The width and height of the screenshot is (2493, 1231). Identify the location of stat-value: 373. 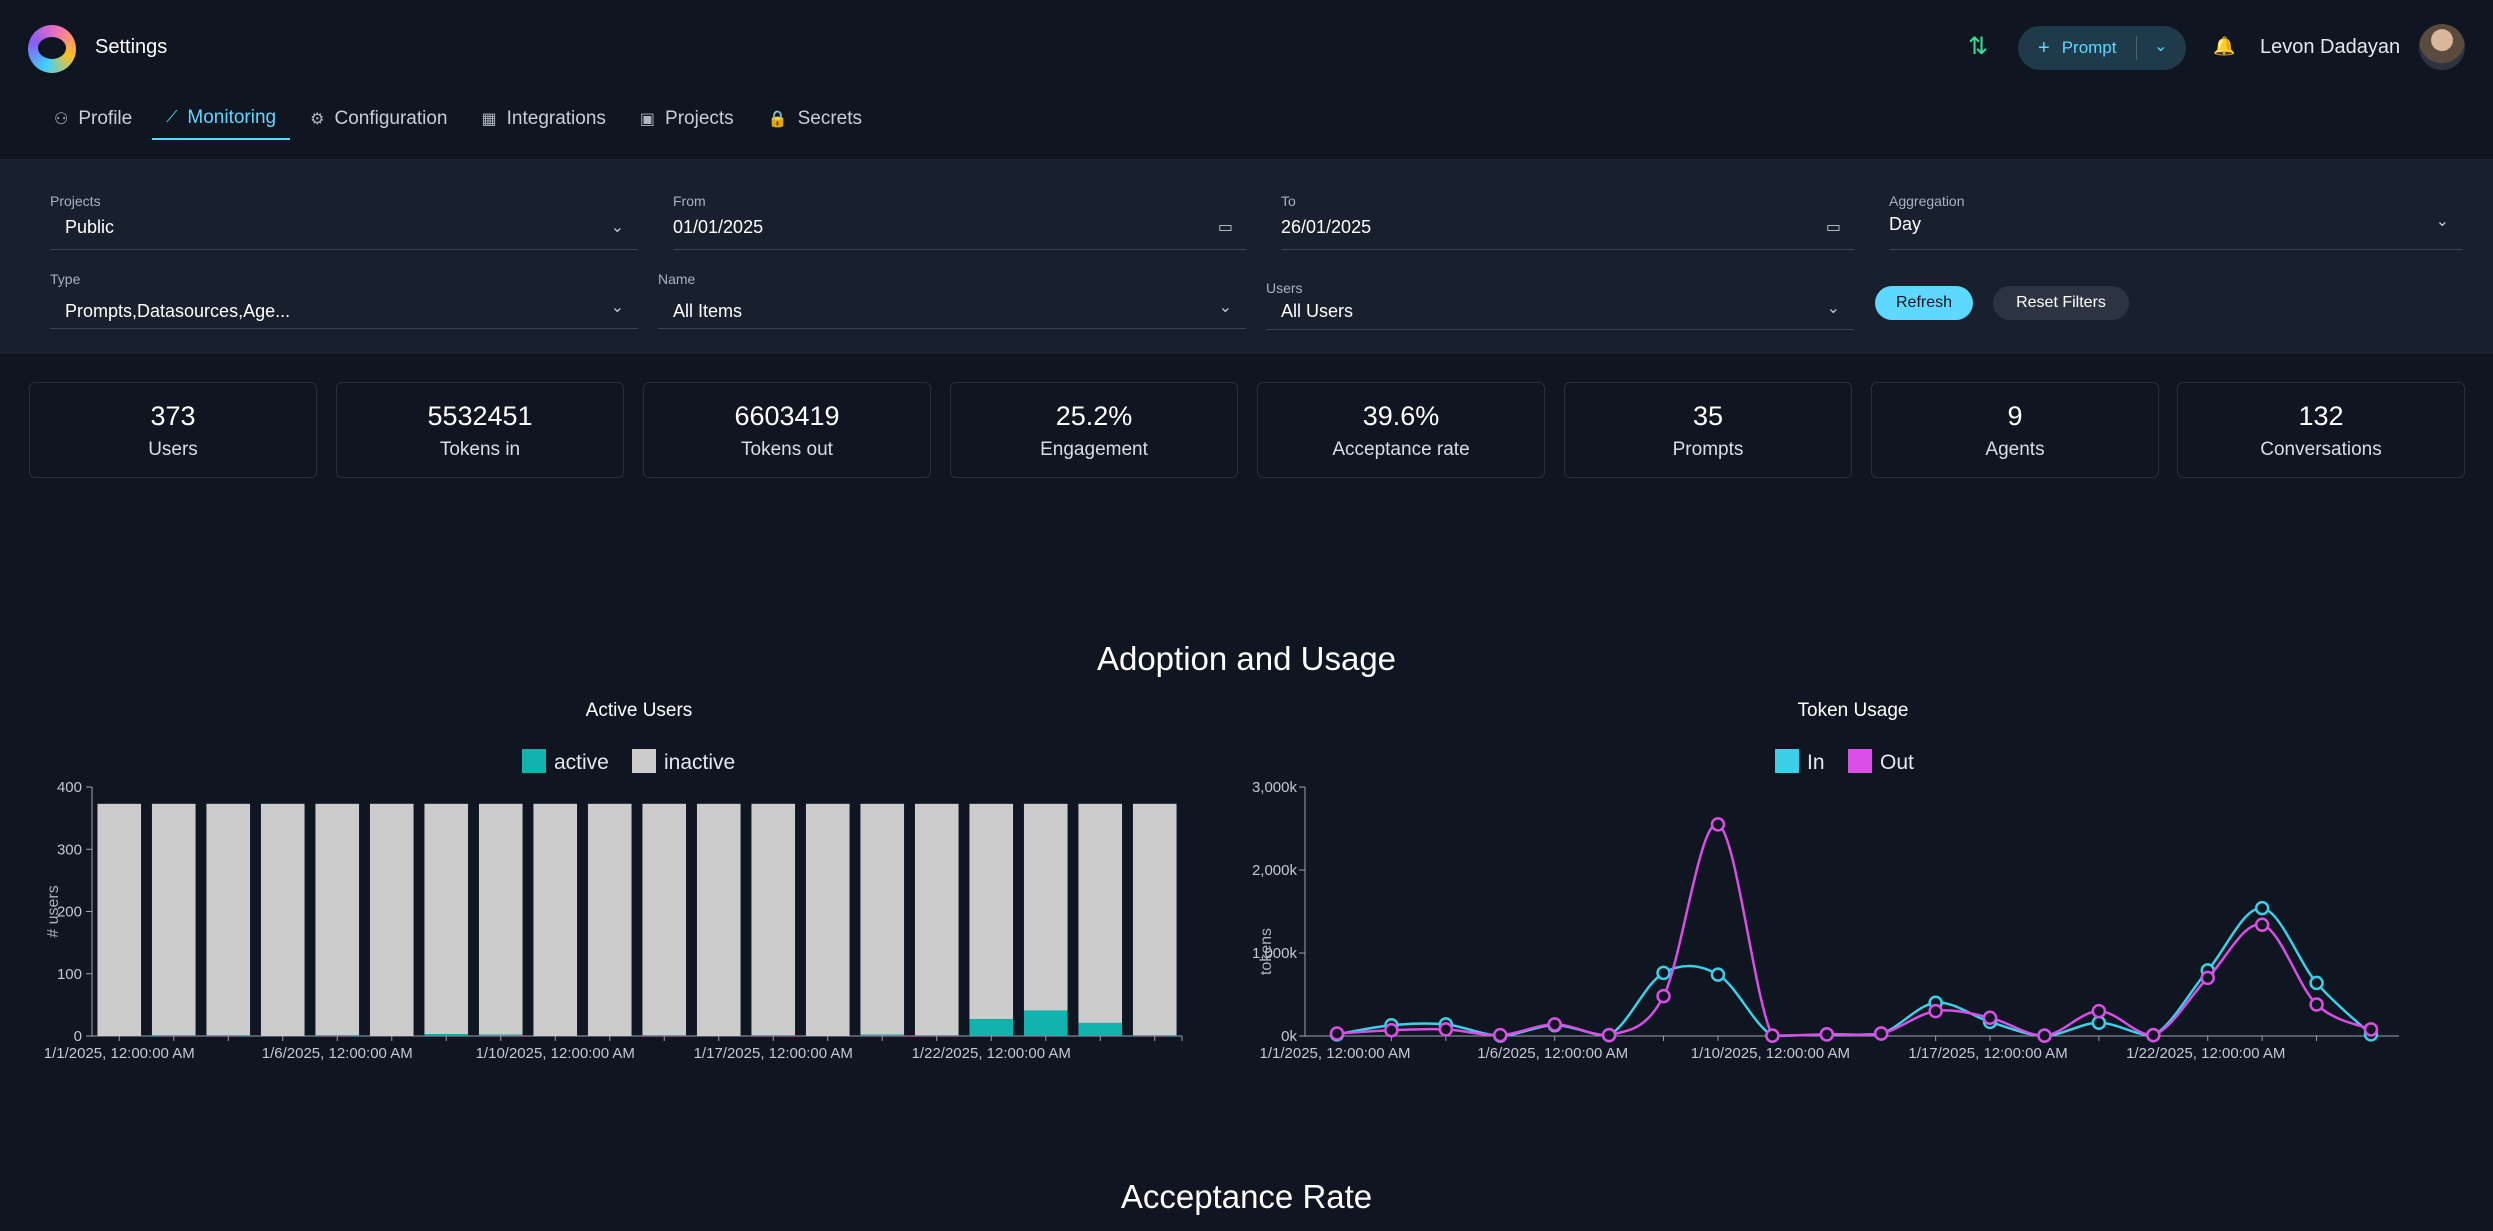
(173, 416).